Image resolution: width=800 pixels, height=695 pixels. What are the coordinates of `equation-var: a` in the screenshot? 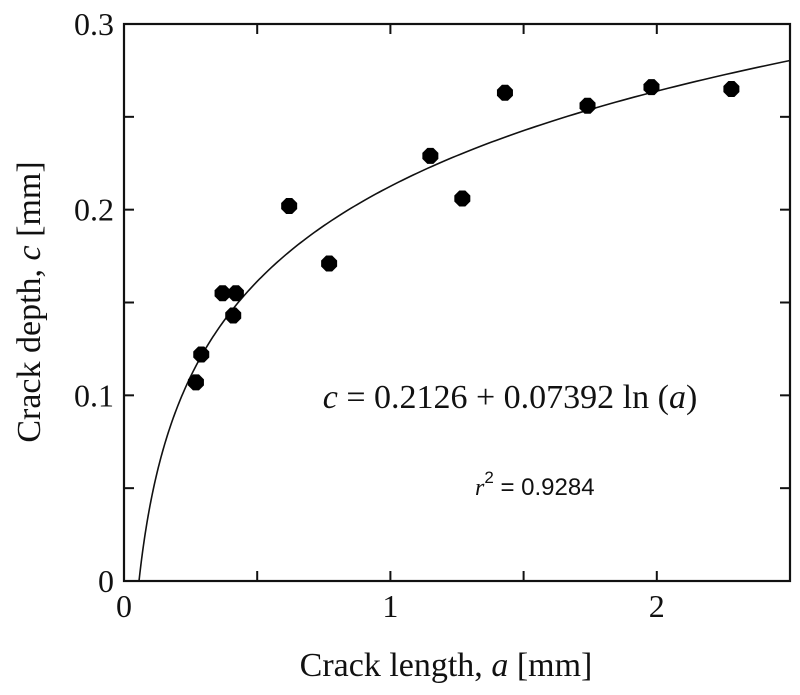 It's located at (677, 397).